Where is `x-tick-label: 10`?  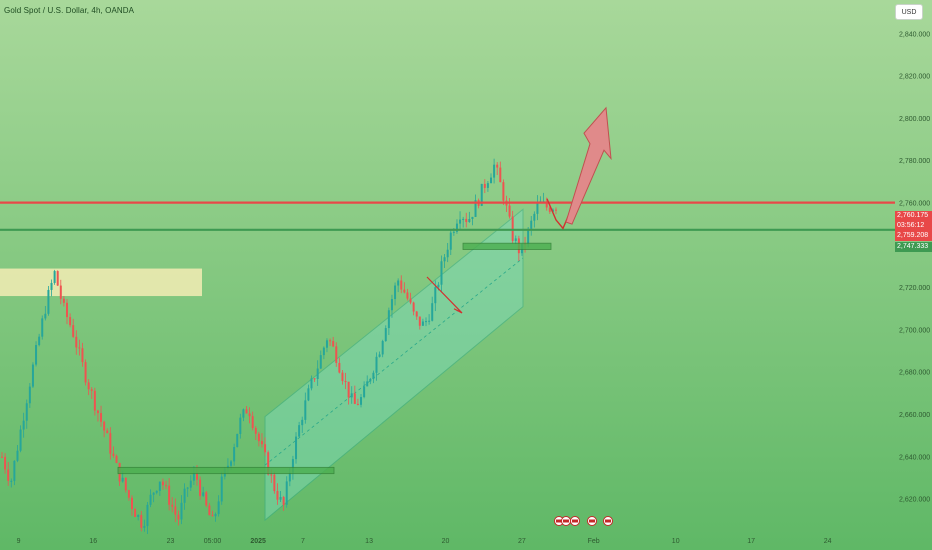
x-tick-label: 10 is located at coordinates (676, 541).